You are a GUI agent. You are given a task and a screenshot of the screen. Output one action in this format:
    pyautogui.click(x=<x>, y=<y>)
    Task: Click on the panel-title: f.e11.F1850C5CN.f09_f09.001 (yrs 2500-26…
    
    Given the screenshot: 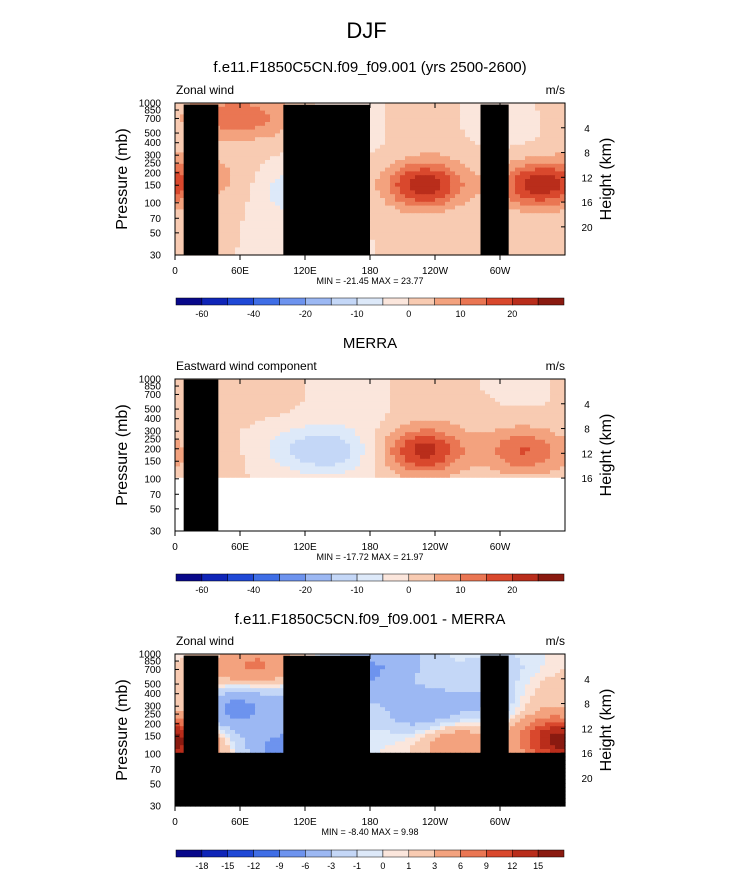 What is the action you would take?
    pyautogui.click(x=369, y=67)
    